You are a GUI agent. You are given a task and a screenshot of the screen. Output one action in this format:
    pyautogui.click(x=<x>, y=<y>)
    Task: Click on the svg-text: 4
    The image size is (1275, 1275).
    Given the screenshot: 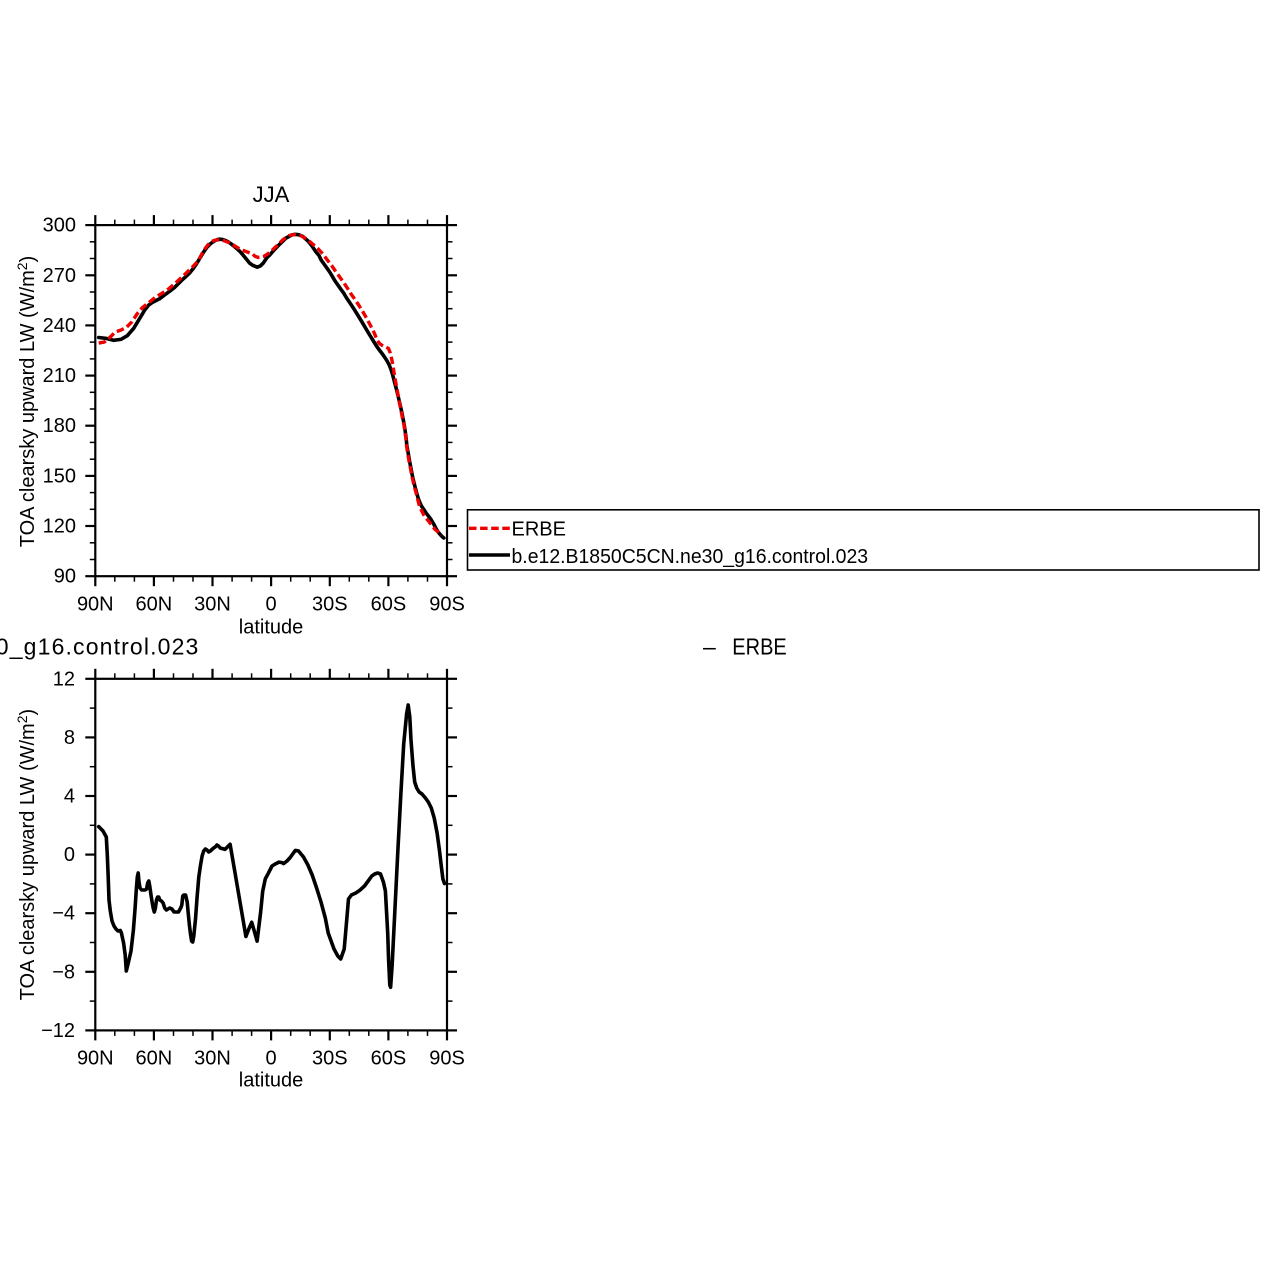 What is the action you would take?
    pyautogui.click(x=69, y=797)
    